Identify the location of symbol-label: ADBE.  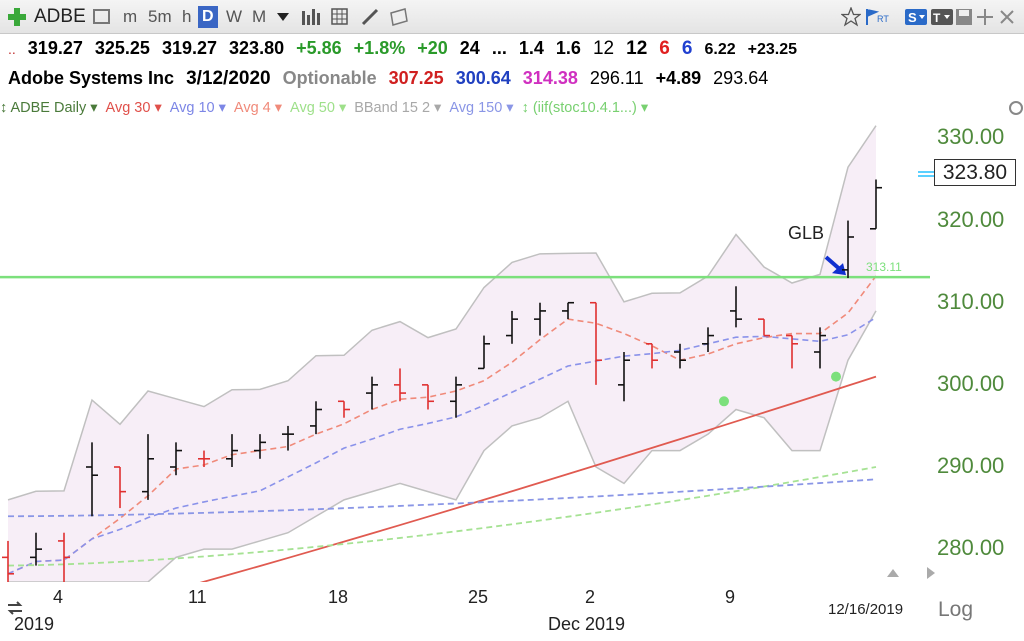
(60, 16).